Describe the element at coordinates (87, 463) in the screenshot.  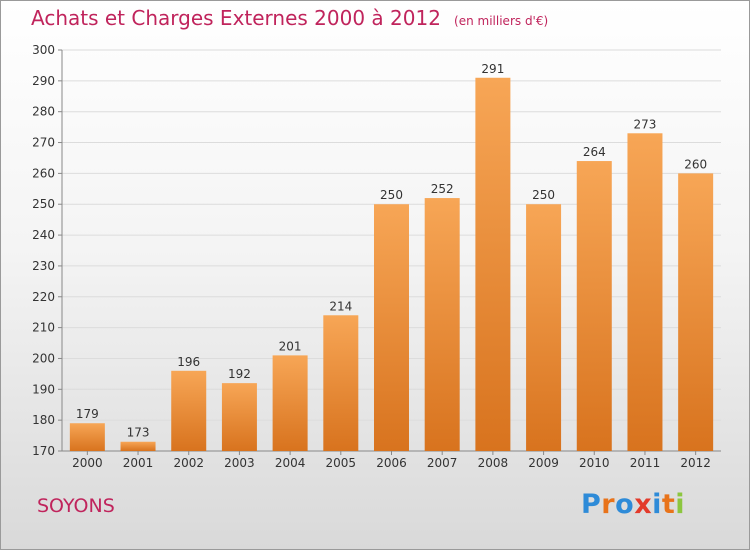
I see `x-tick-label: 2000` at that location.